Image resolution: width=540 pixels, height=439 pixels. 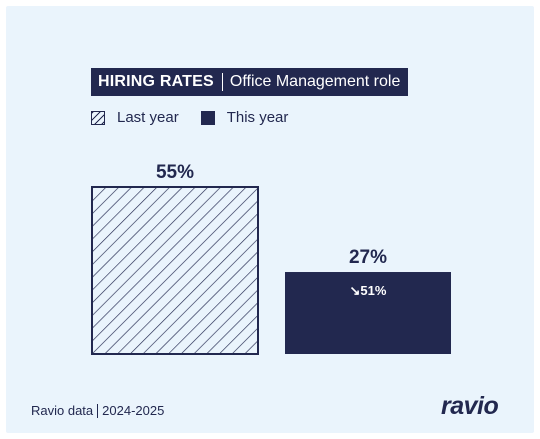 What do you see at coordinates (368, 257) in the screenshot?
I see `value-label-this-year: 27%` at bounding box center [368, 257].